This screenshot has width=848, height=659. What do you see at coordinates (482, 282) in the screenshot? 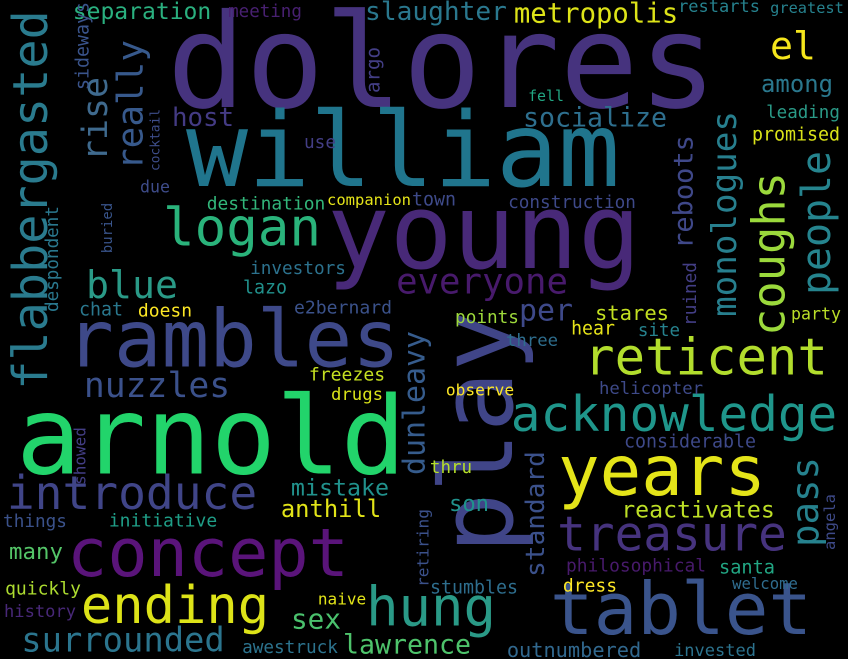
I see `word-everyone: everyone` at bounding box center [482, 282].